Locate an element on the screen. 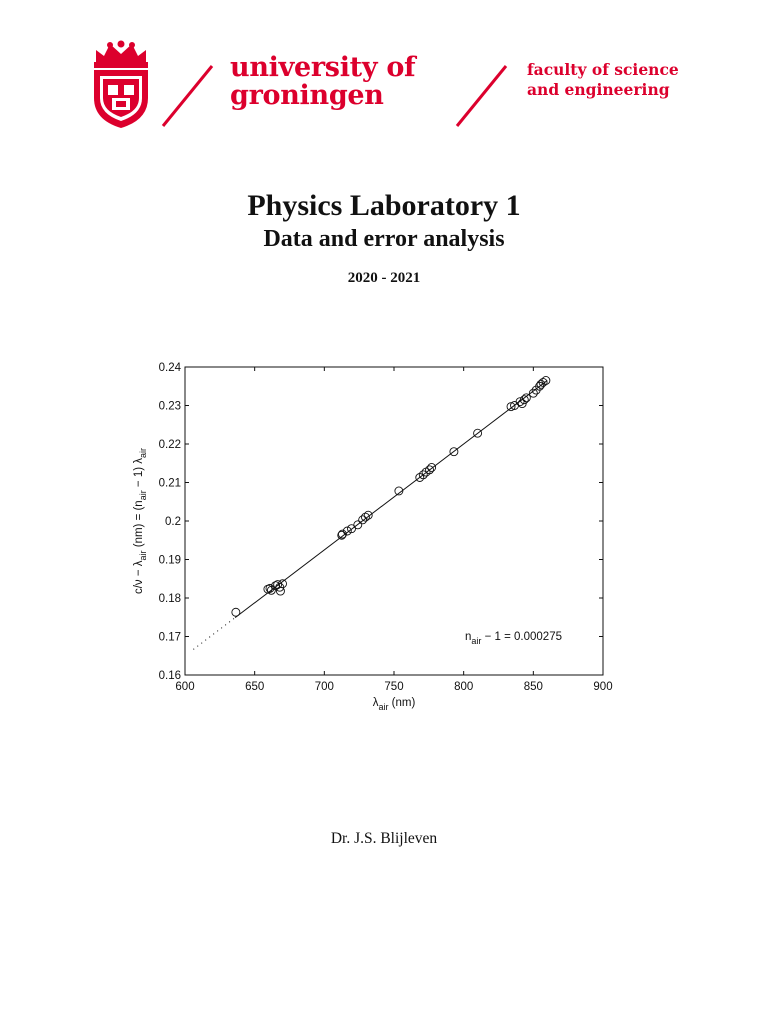  header-divider-slashes is located at coordinates (334, 96).